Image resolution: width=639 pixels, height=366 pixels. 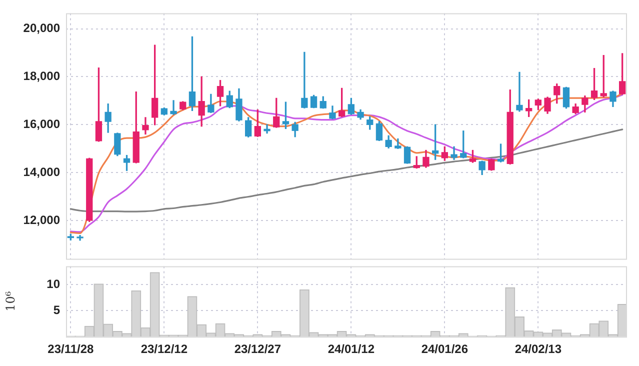 I want to click on x-tick-label: 24/02/13, so click(x=538, y=349).